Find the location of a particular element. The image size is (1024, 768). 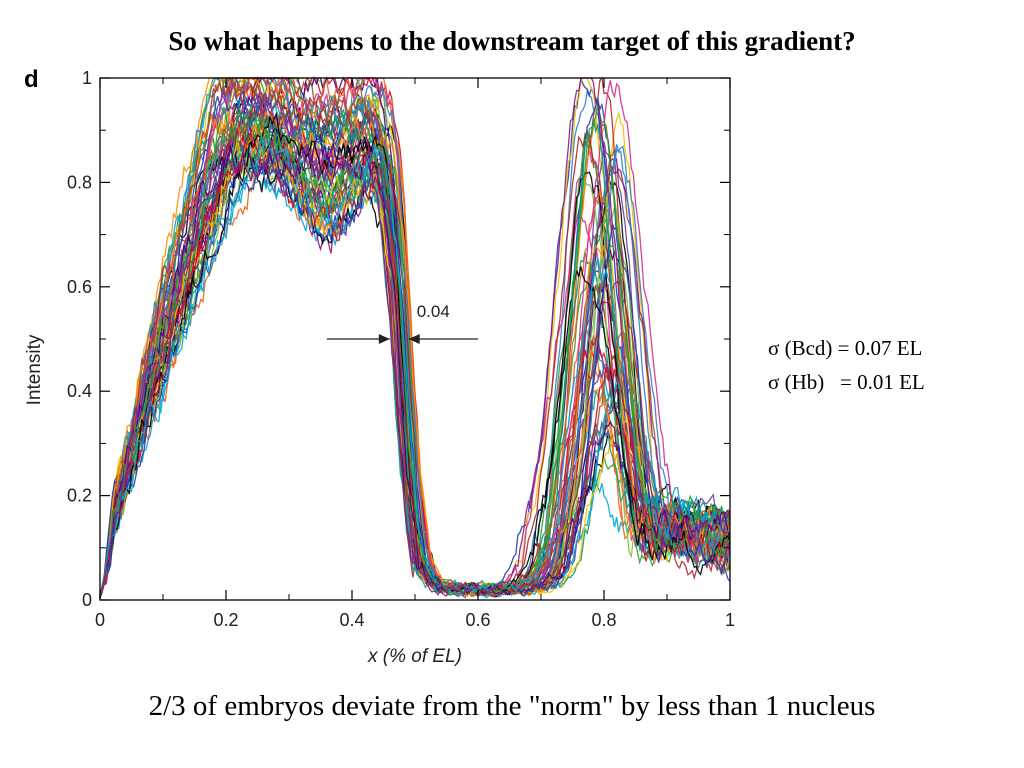

sigma-bcd-label: σ (Bcd) = 0.07 EL is located at coordinates (845, 348).